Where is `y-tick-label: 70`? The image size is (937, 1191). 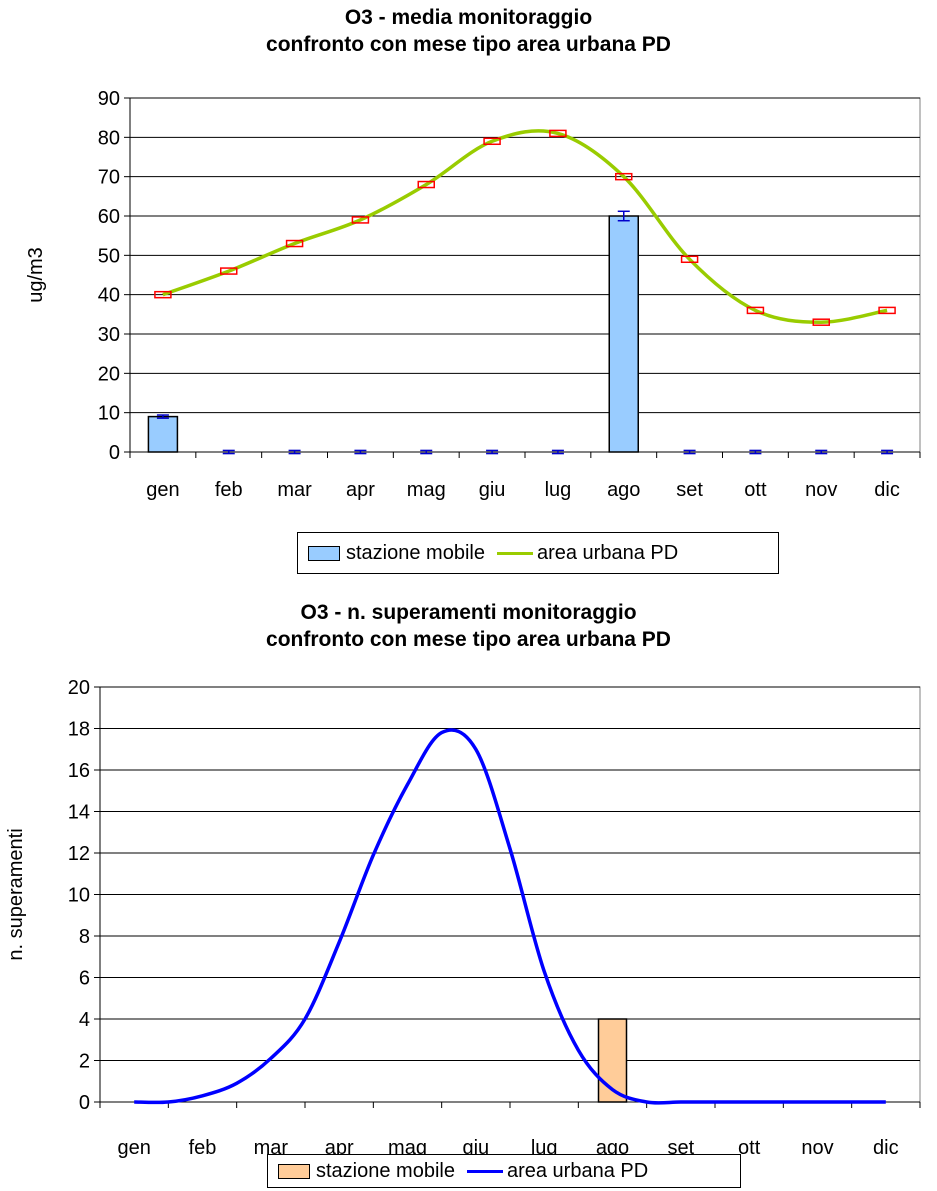
y-tick-label: 70 is located at coordinates (109, 178).